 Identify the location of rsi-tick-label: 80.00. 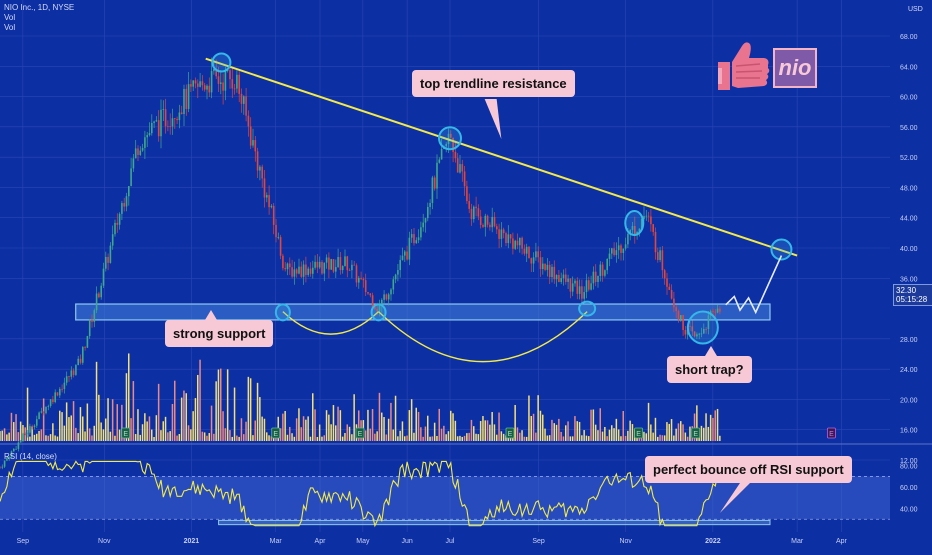
(909, 467).